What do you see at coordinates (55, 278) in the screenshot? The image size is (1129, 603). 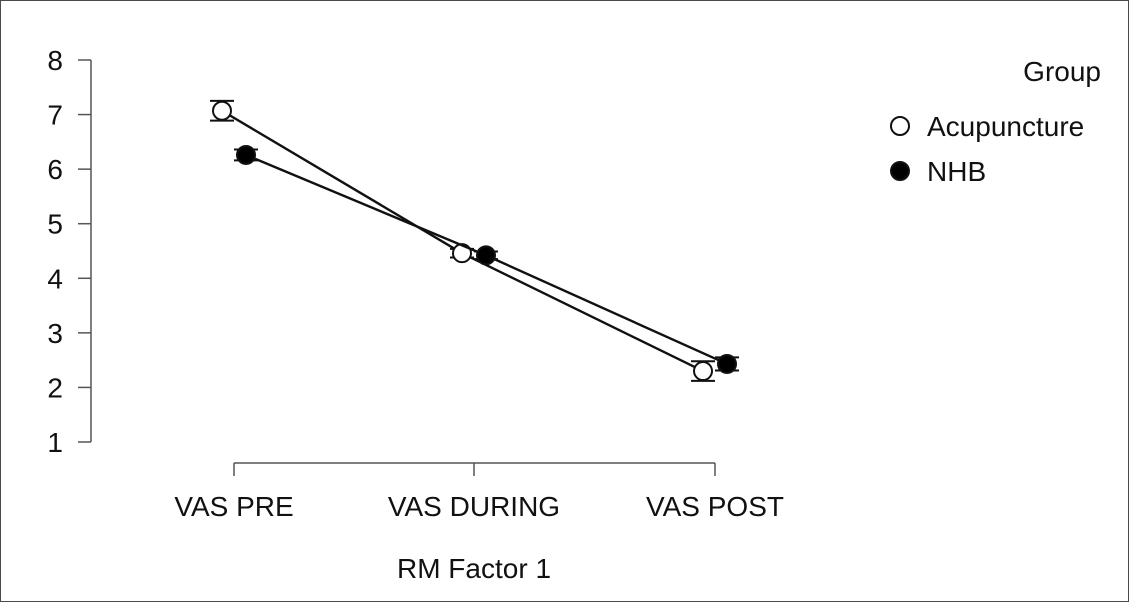 I see `y-tick-label: 4` at bounding box center [55, 278].